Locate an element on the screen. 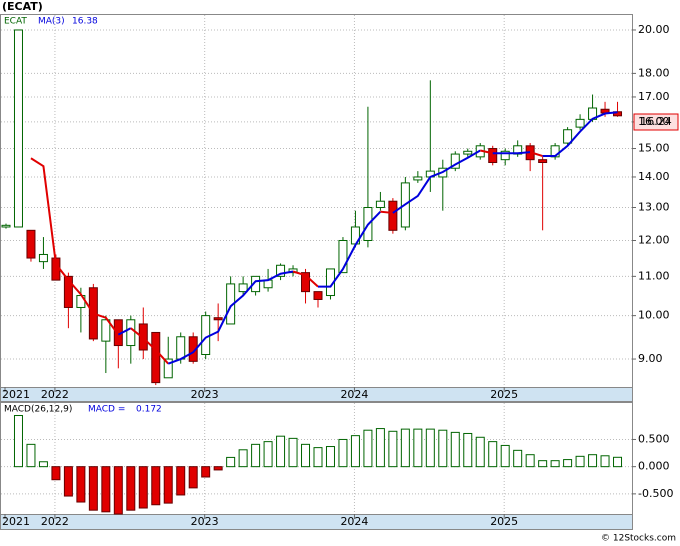 Image resolution: width=680 pixels, height=546 pixels. chart-title: (ECAT) is located at coordinates (22, 6).